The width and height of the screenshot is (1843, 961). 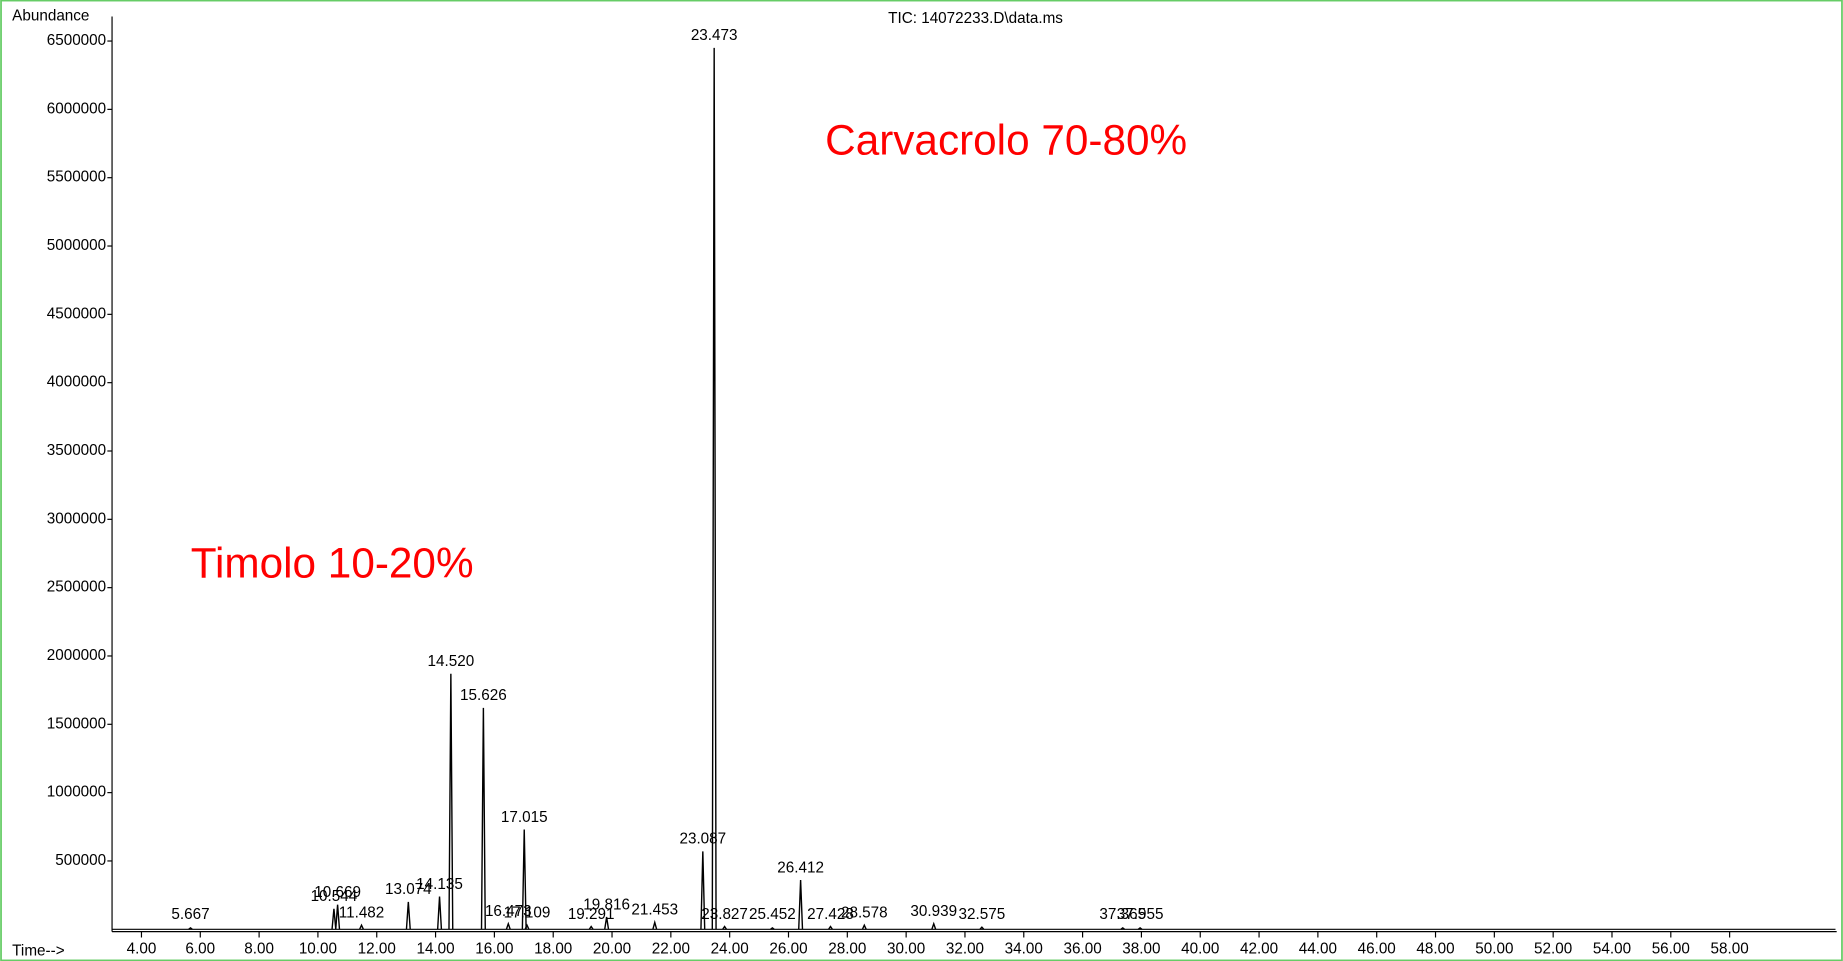 What do you see at coordinates (334, 896) in the screenshot?
I see `peak-label: 10.544` at bounding box center [334, 896].